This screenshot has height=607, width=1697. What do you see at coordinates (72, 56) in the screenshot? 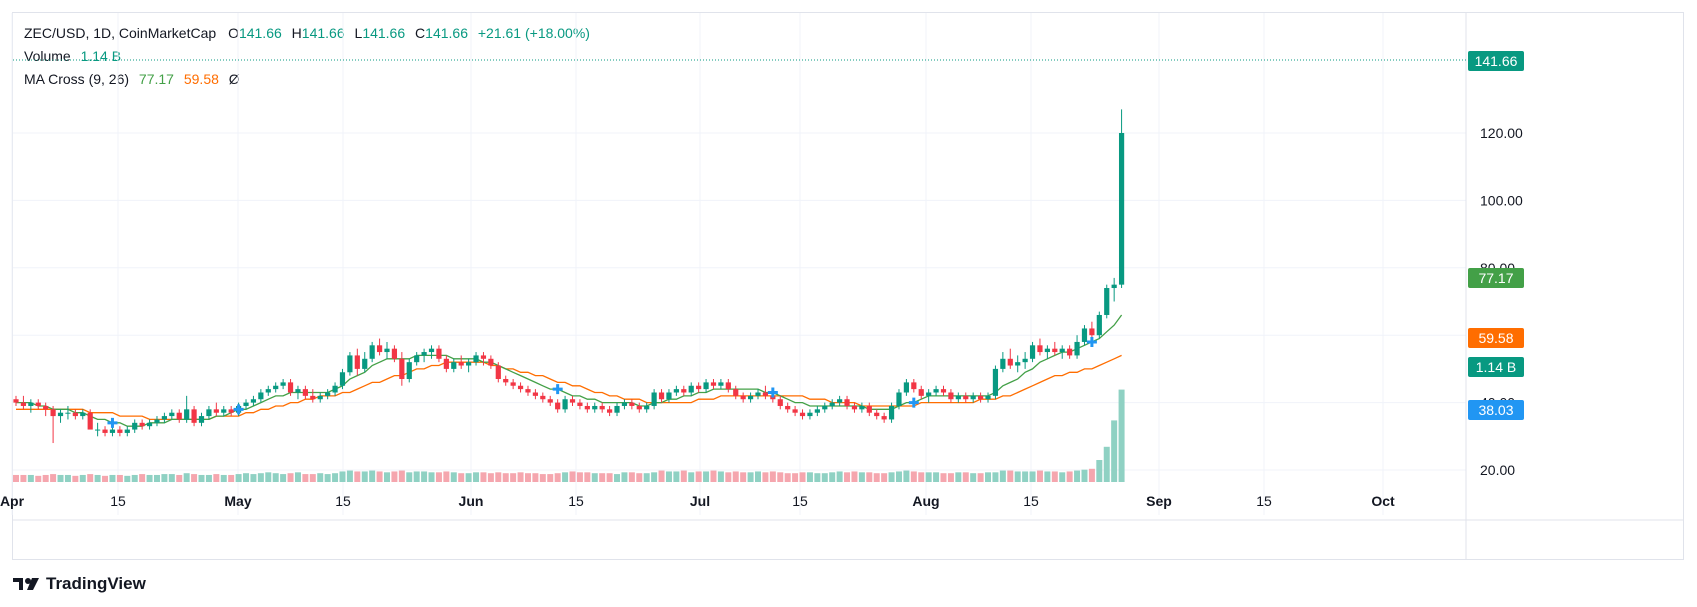
I see `legend-volume: Volume 1.14 B` at bounding box center [72, 56].